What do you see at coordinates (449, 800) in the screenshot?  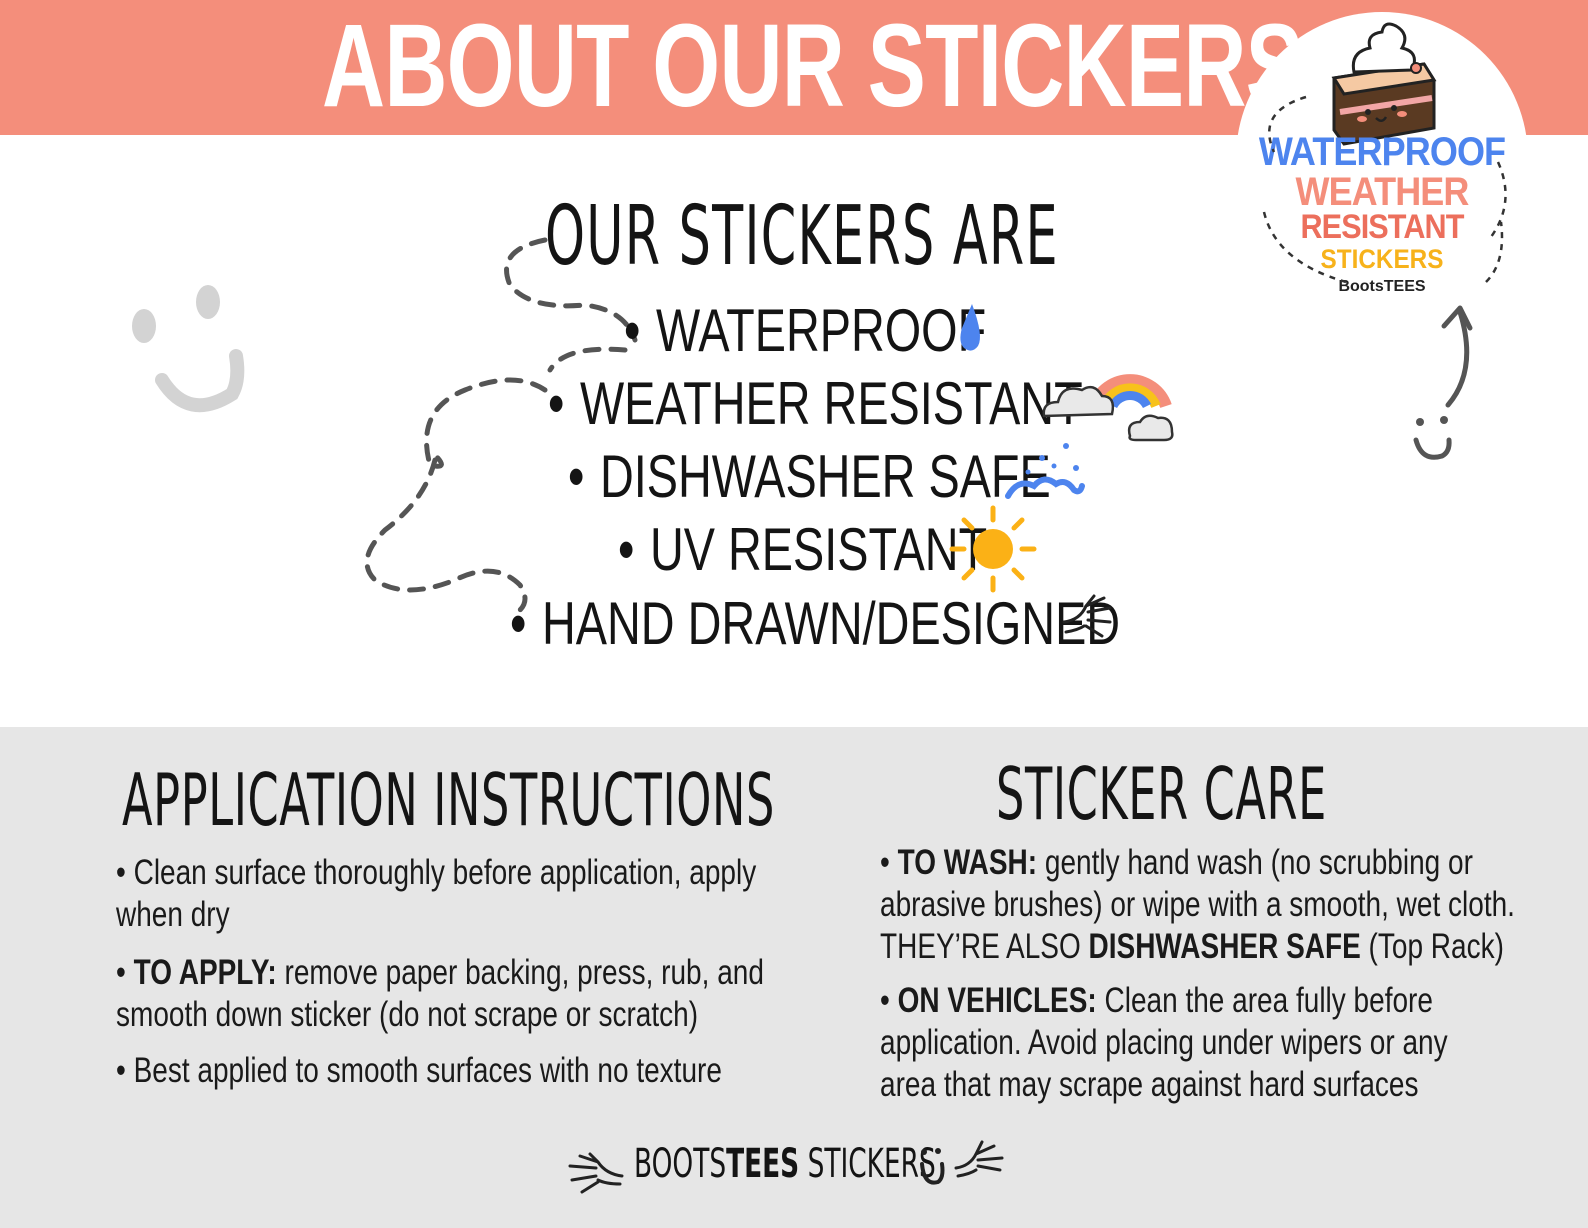 I see `application-instructions-title: APPLICATION INSTRUCTIONS` at bounding box center [449, 800].